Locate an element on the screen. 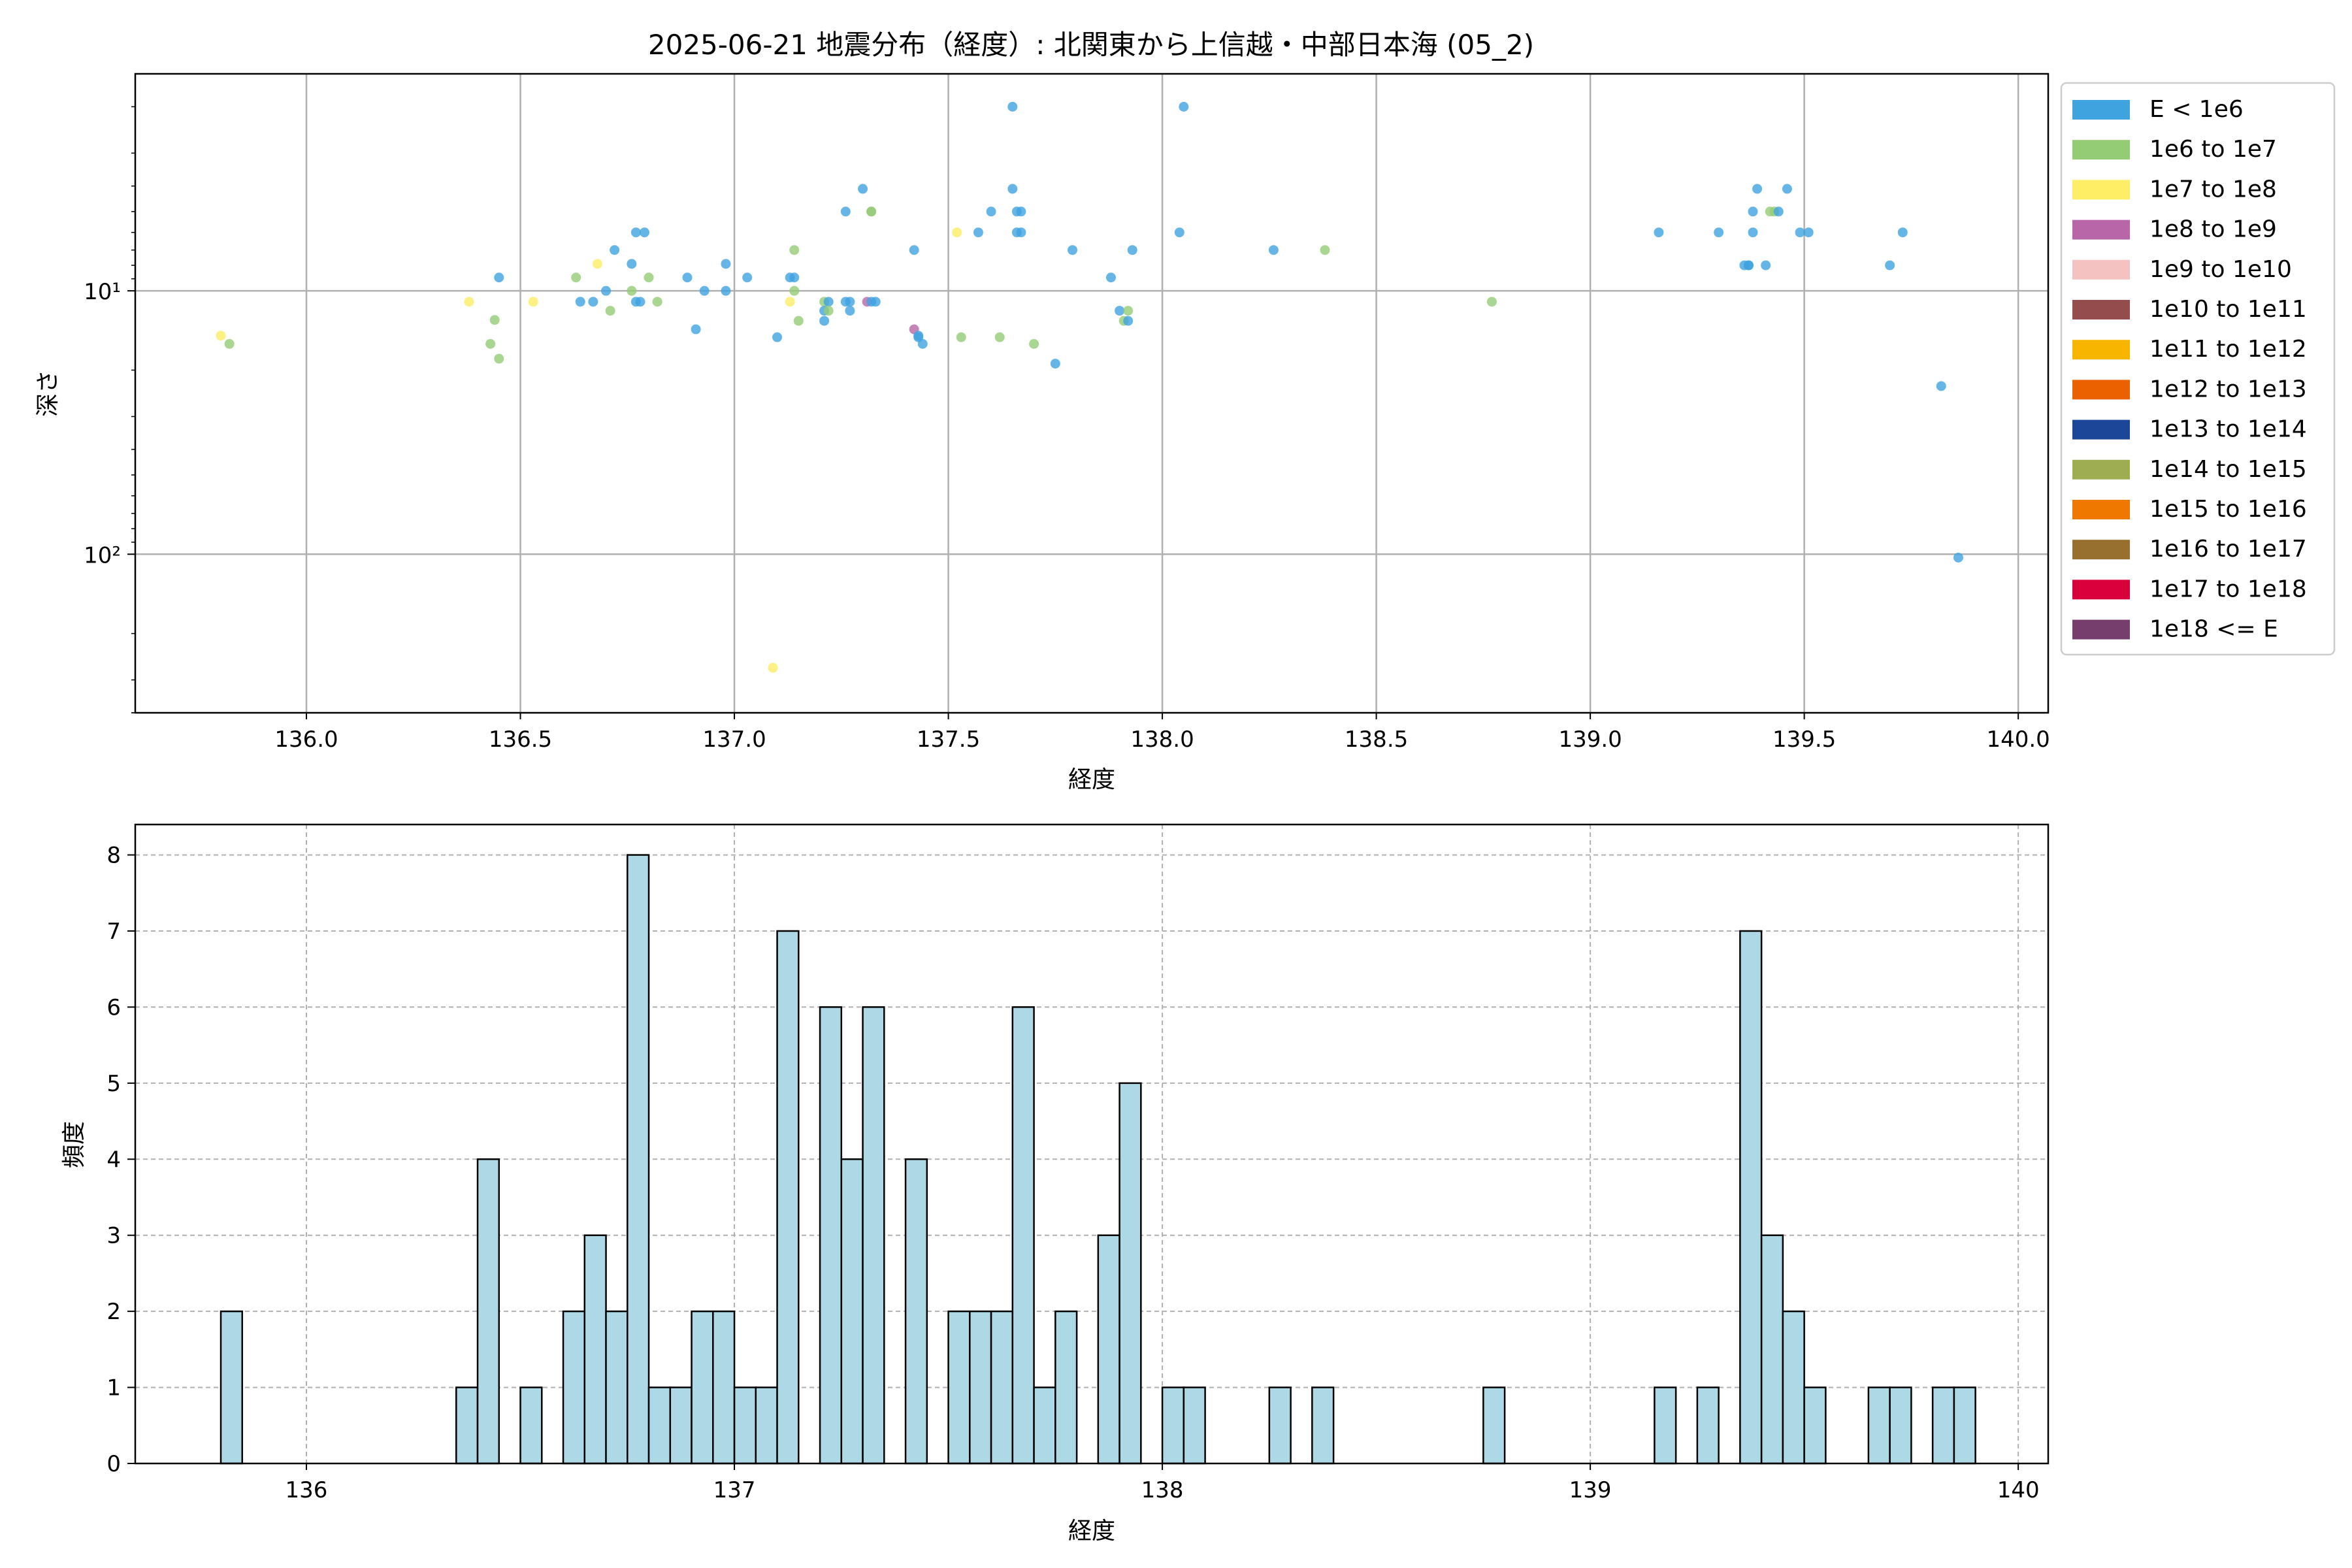 The height and width of the screenshot is (1568, 2352). histogram-y-tick-label: 7 is located at coordinates (113, 932).